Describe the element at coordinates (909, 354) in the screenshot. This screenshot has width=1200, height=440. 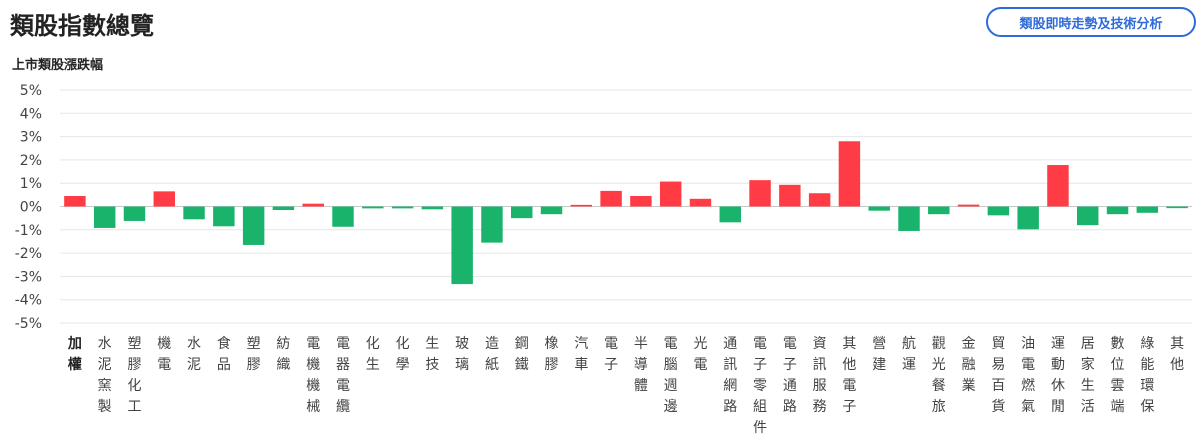
I see `x-tick-label: 航運` at that location.